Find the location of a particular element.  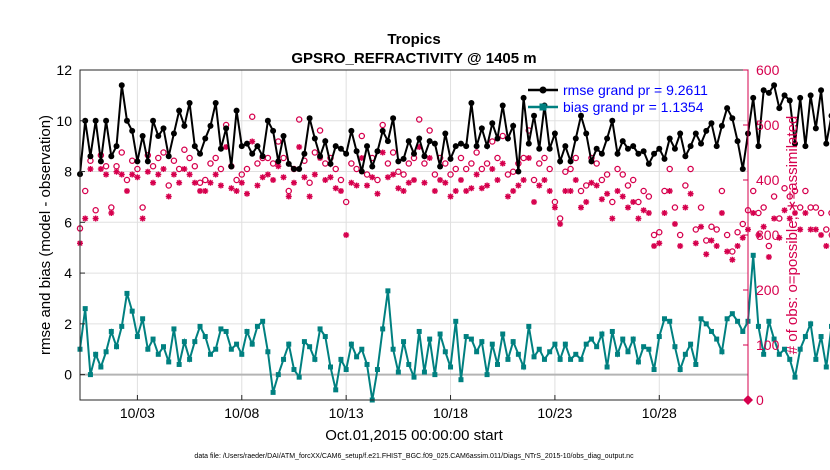

y-right-tick-label: 100 is located at coordinates (768, 345).